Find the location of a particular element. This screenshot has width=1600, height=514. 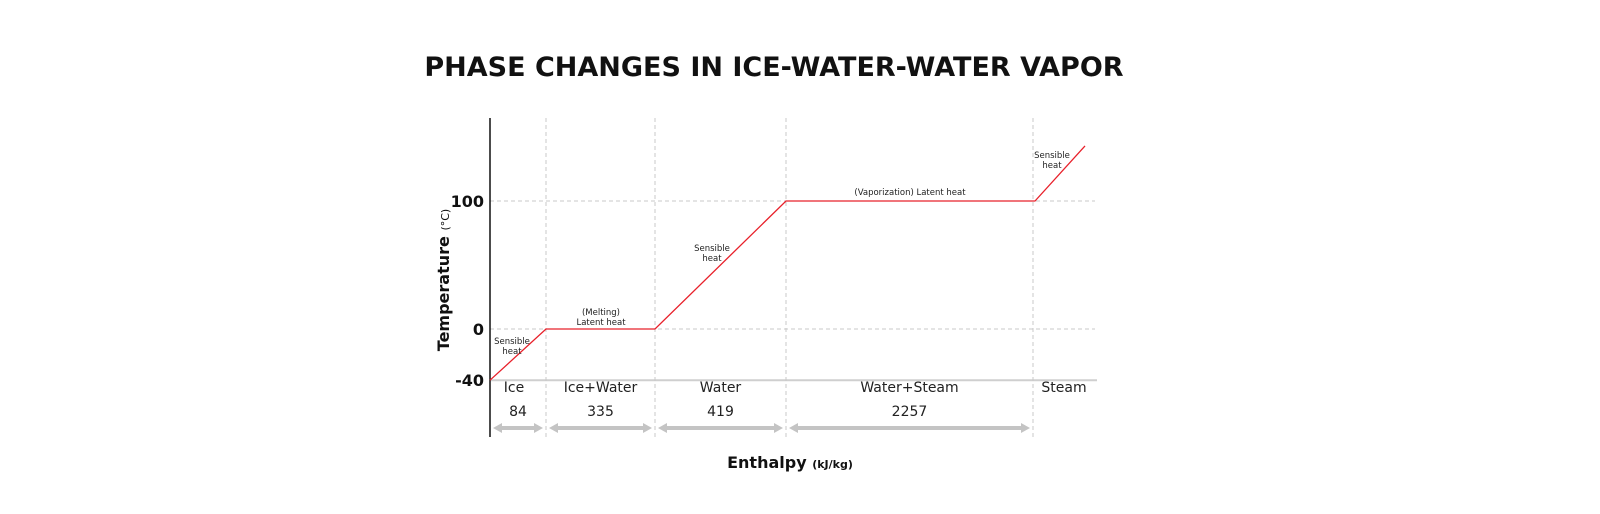

enthalpy-value: 84 is located at coordinates (518, 412).